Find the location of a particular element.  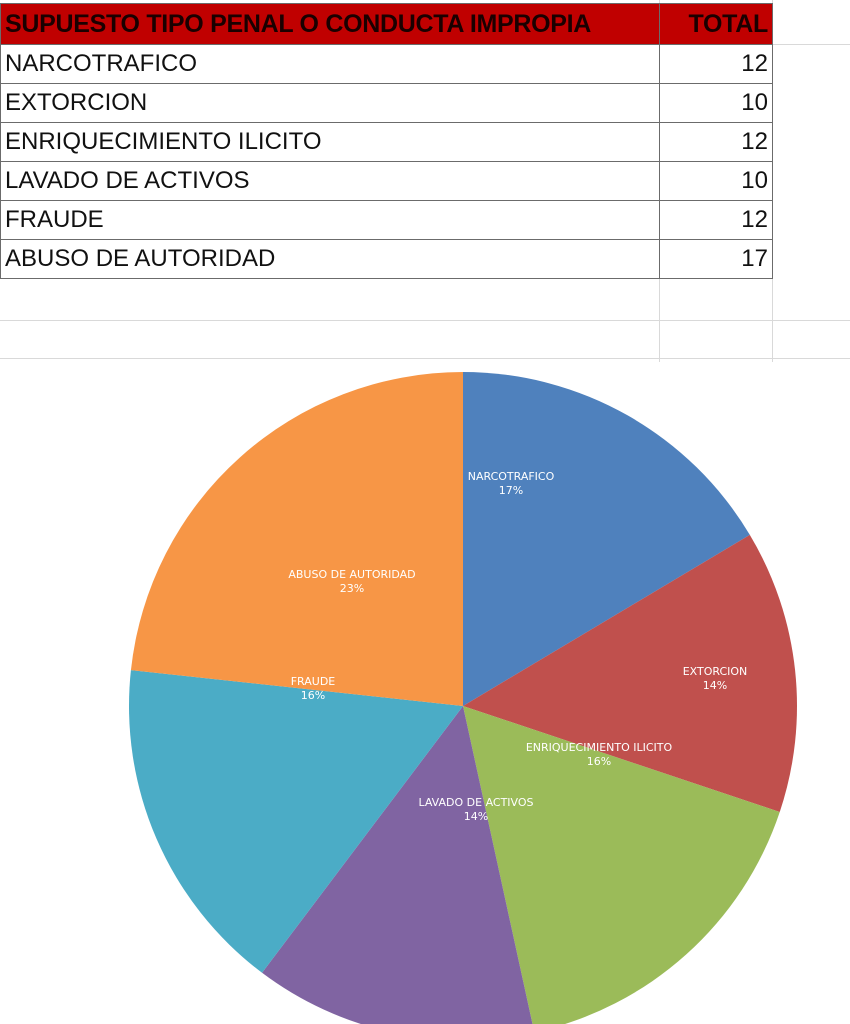

slice-label-abuso: ABUSO DE AUTORIDAD 23% is located at coordinates (351, 582).